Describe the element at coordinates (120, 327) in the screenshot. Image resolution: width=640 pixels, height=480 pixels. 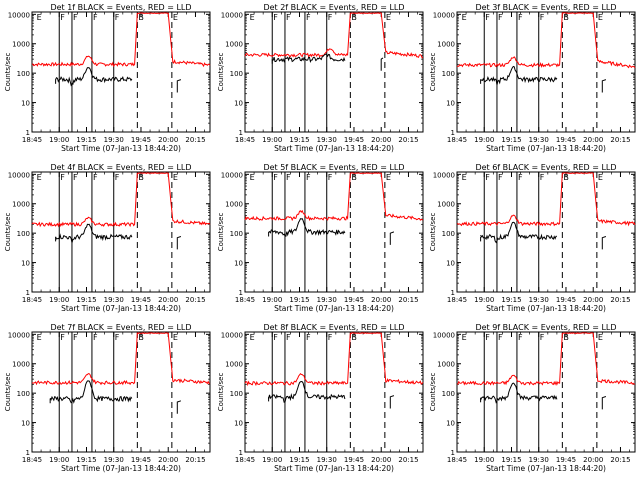
I see `panel-title: Det 7f BLACK = Events, RED = LLD` at that location.